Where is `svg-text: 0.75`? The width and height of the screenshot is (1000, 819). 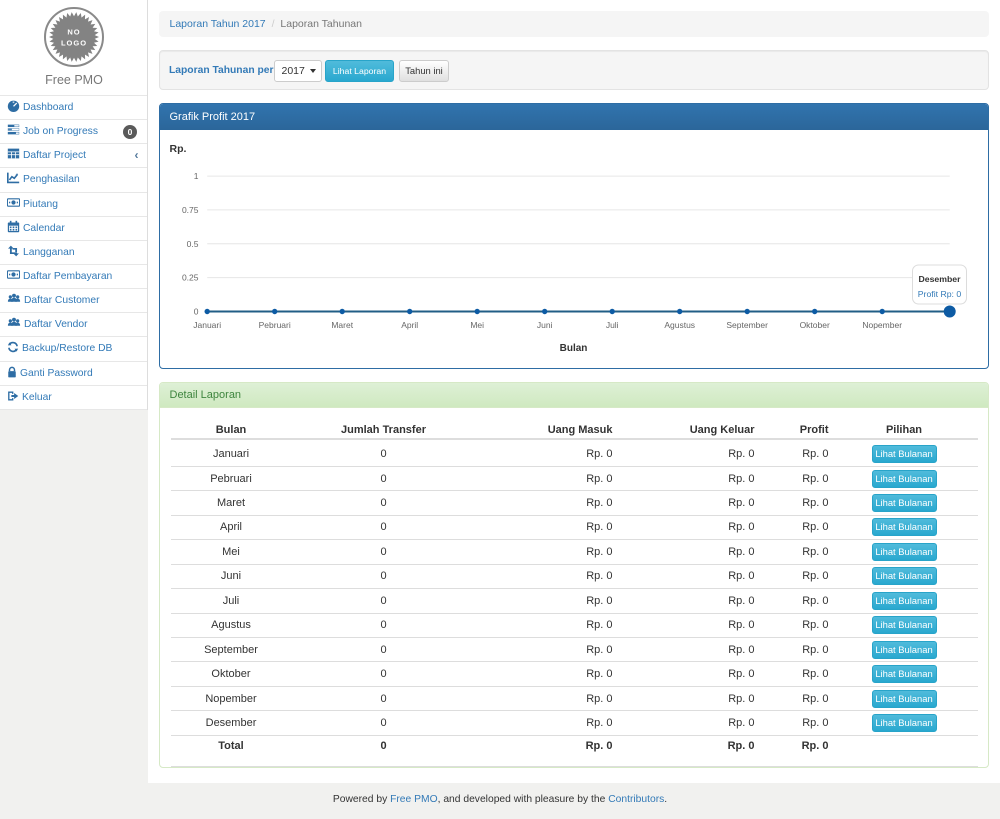 svg-text: 0.75 is located at coordinates (189, 210).